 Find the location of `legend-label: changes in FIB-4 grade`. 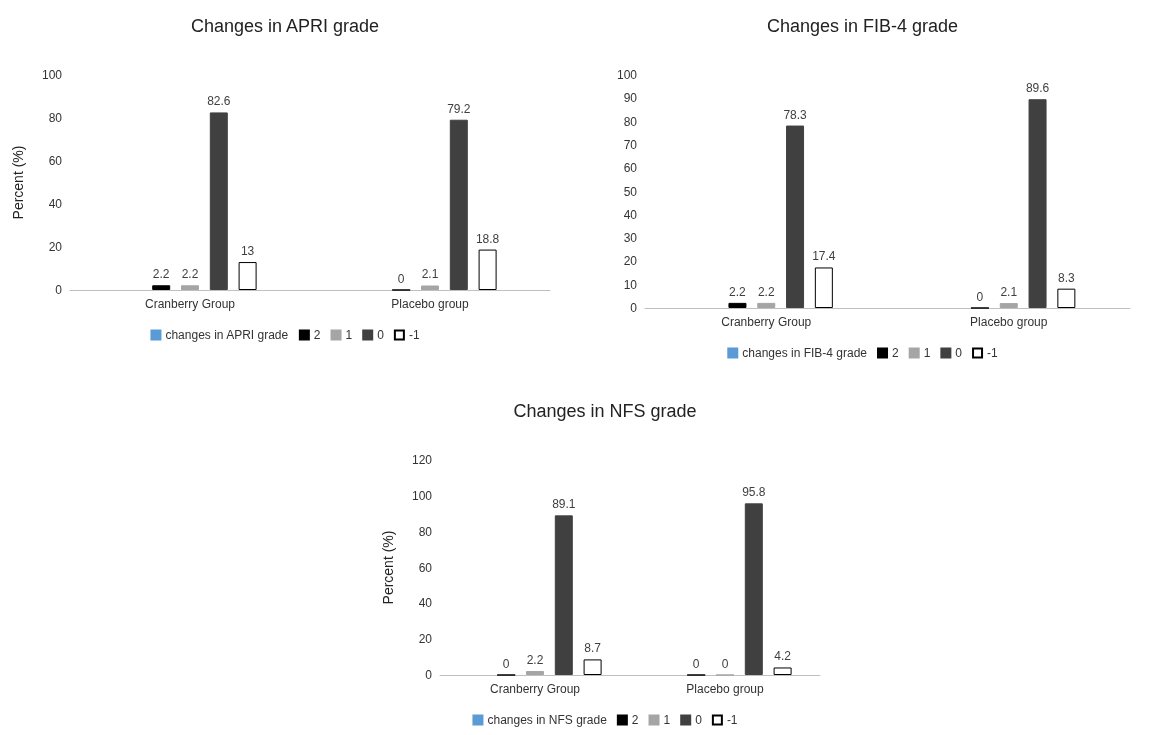

legend-label: changes in FIB-4 grade is located at coordinates (805, 353).